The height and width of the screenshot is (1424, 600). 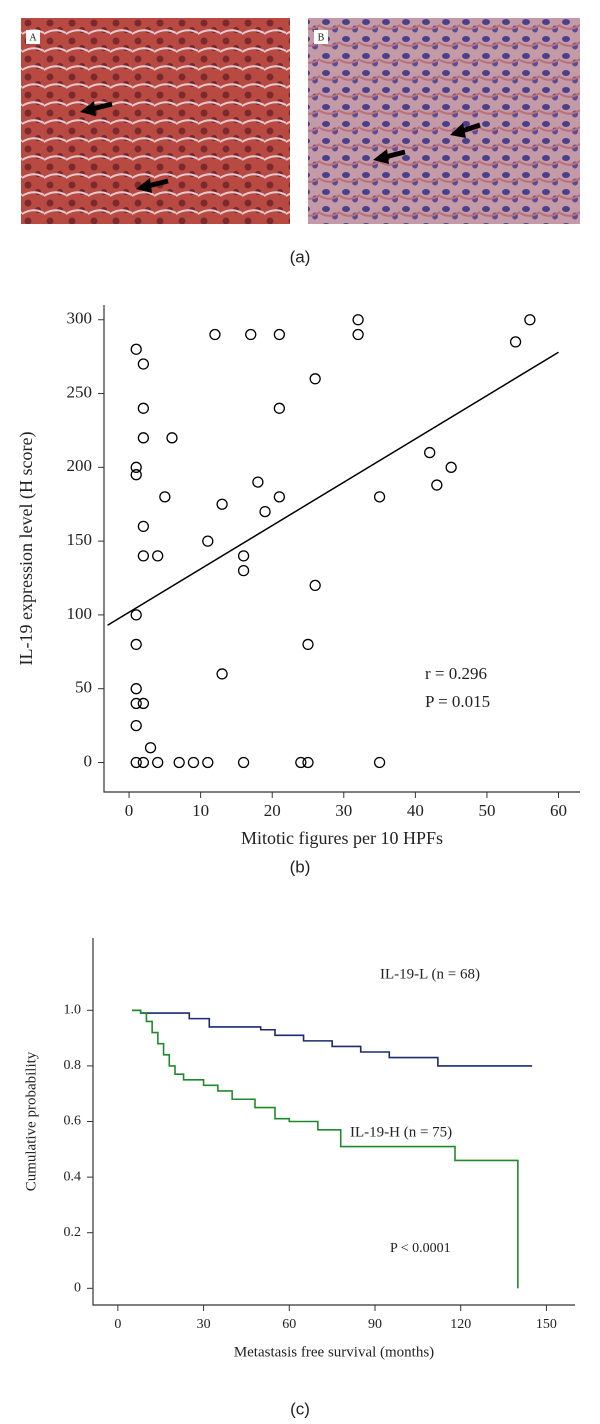 What do you see at coordinates (415, 810) in the screenshot?
I see `x-tick-label: 40` at bounding box center [415, 810].